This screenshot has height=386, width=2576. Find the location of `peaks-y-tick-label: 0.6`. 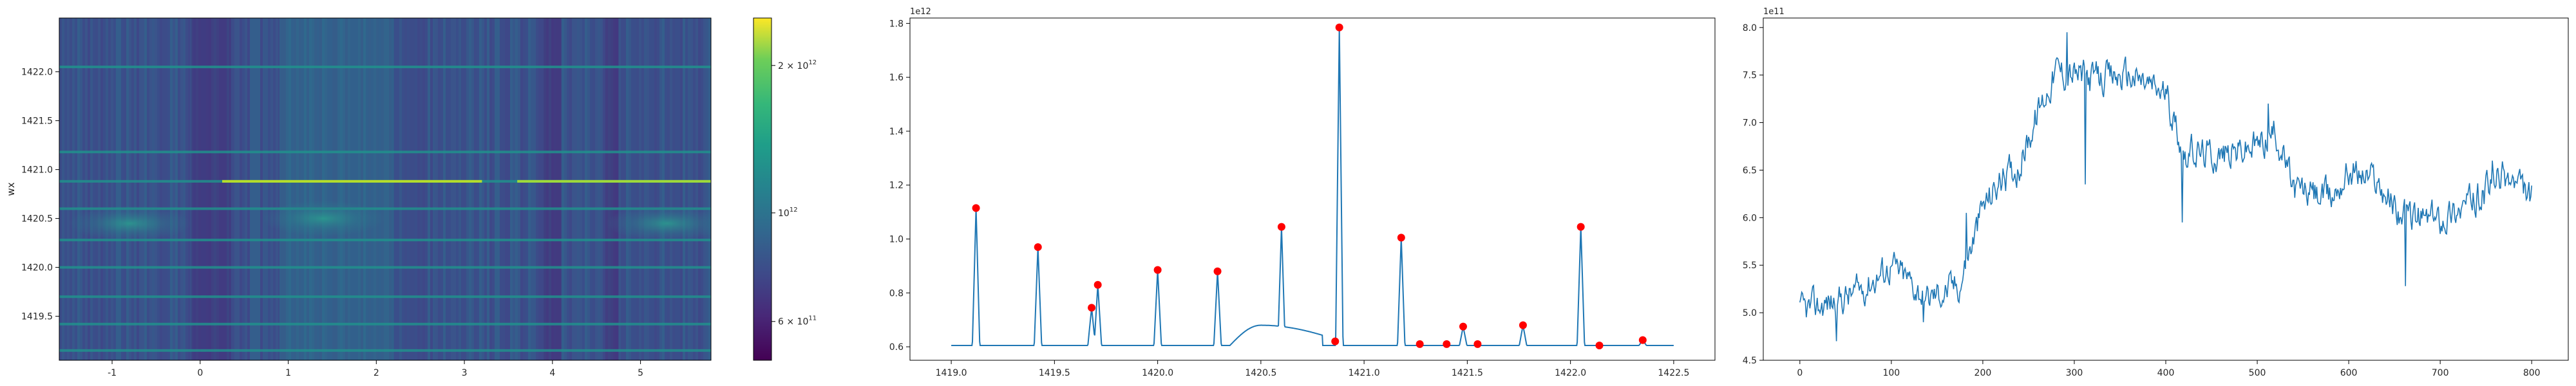

peaks-y-tick-label: 0.6 is located at coordinates (897, 347).